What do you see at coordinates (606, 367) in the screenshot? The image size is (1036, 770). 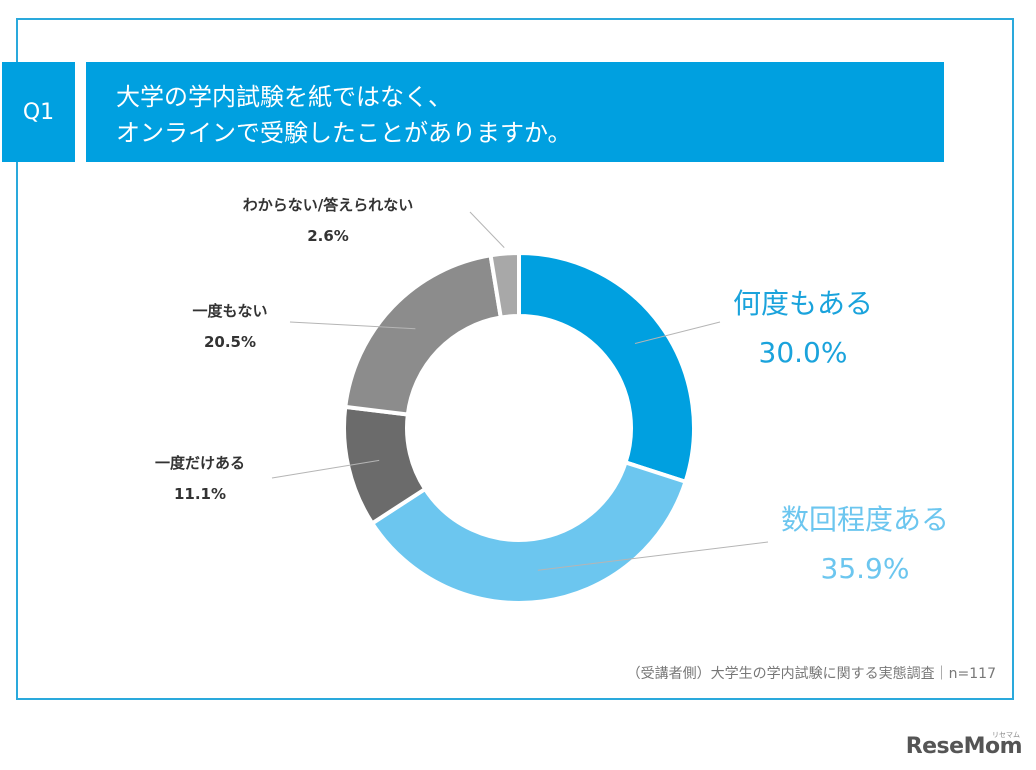 I see `slice-many-times` at bounding box center [606, 367].